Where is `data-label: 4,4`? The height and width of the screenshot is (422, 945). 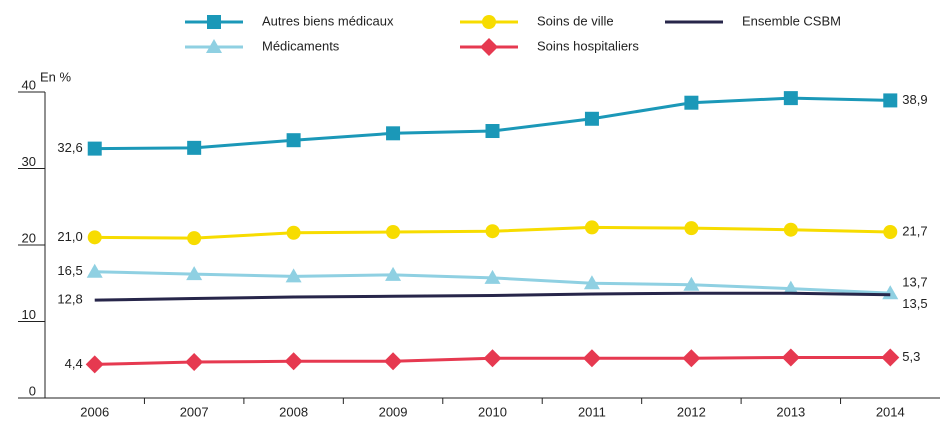
data-label: 4,4 is located at coordinates (74, 363).